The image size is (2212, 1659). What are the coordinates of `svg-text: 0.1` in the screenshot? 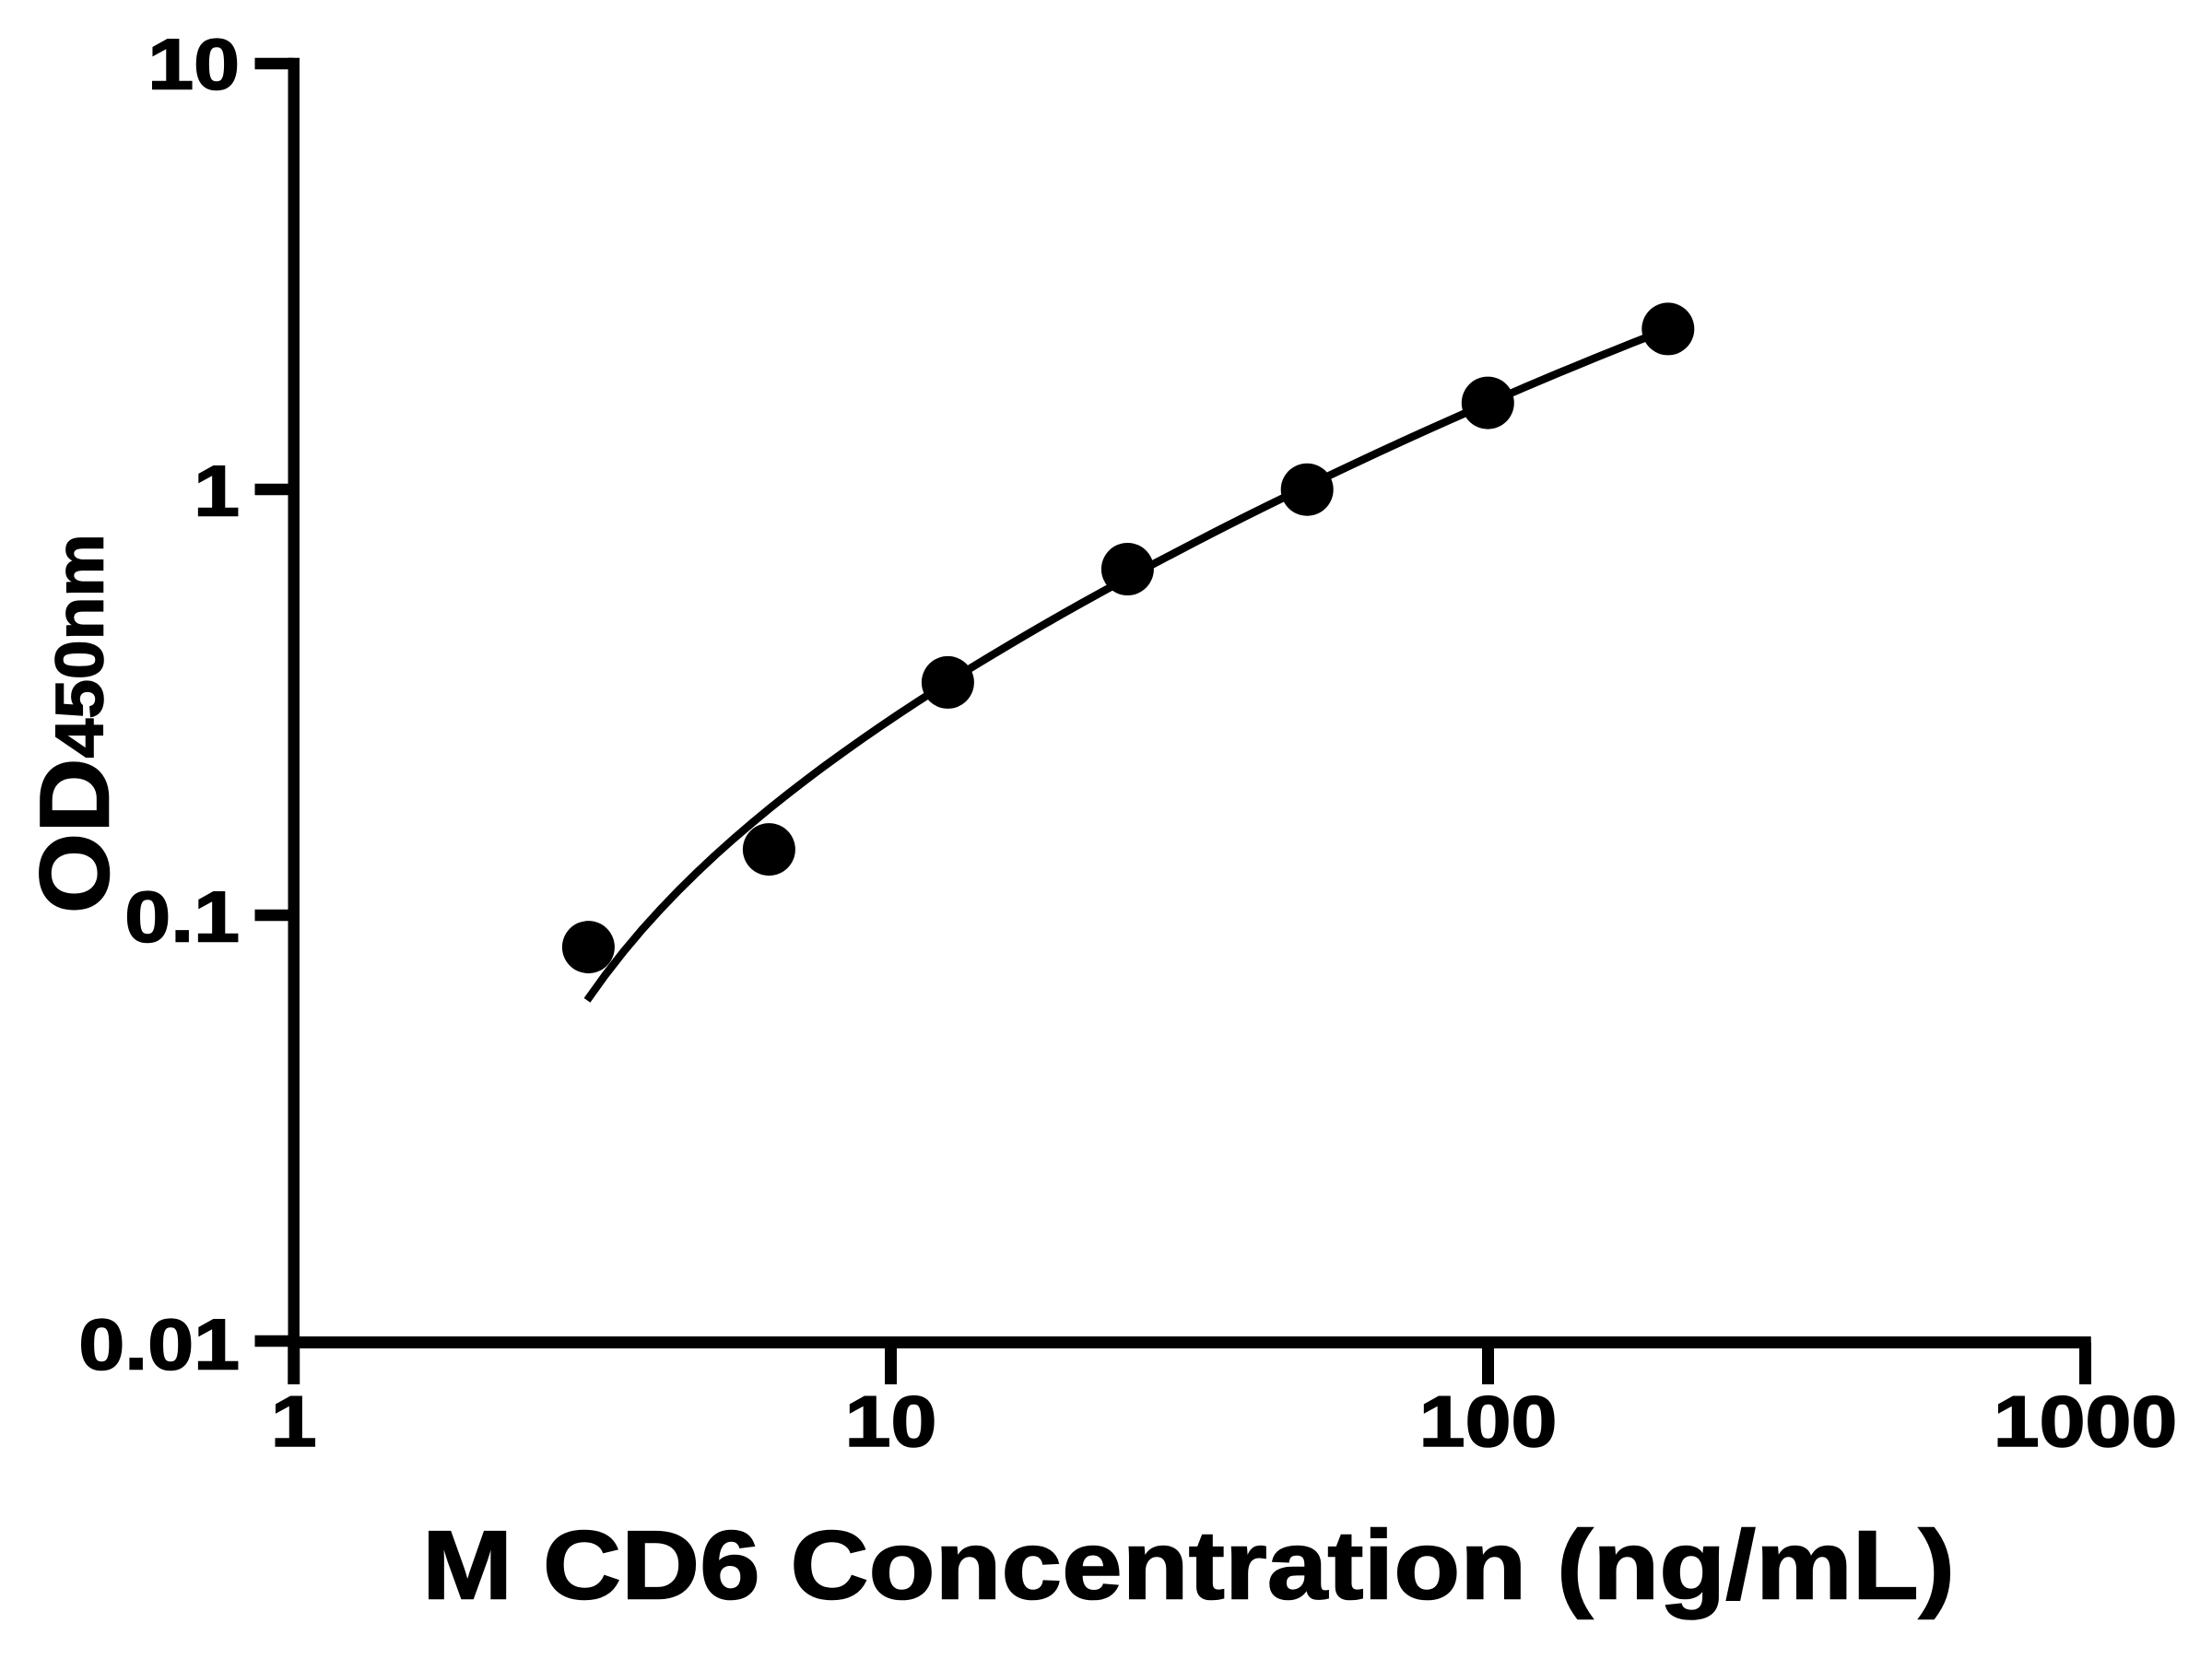 It's located at (182, 917).